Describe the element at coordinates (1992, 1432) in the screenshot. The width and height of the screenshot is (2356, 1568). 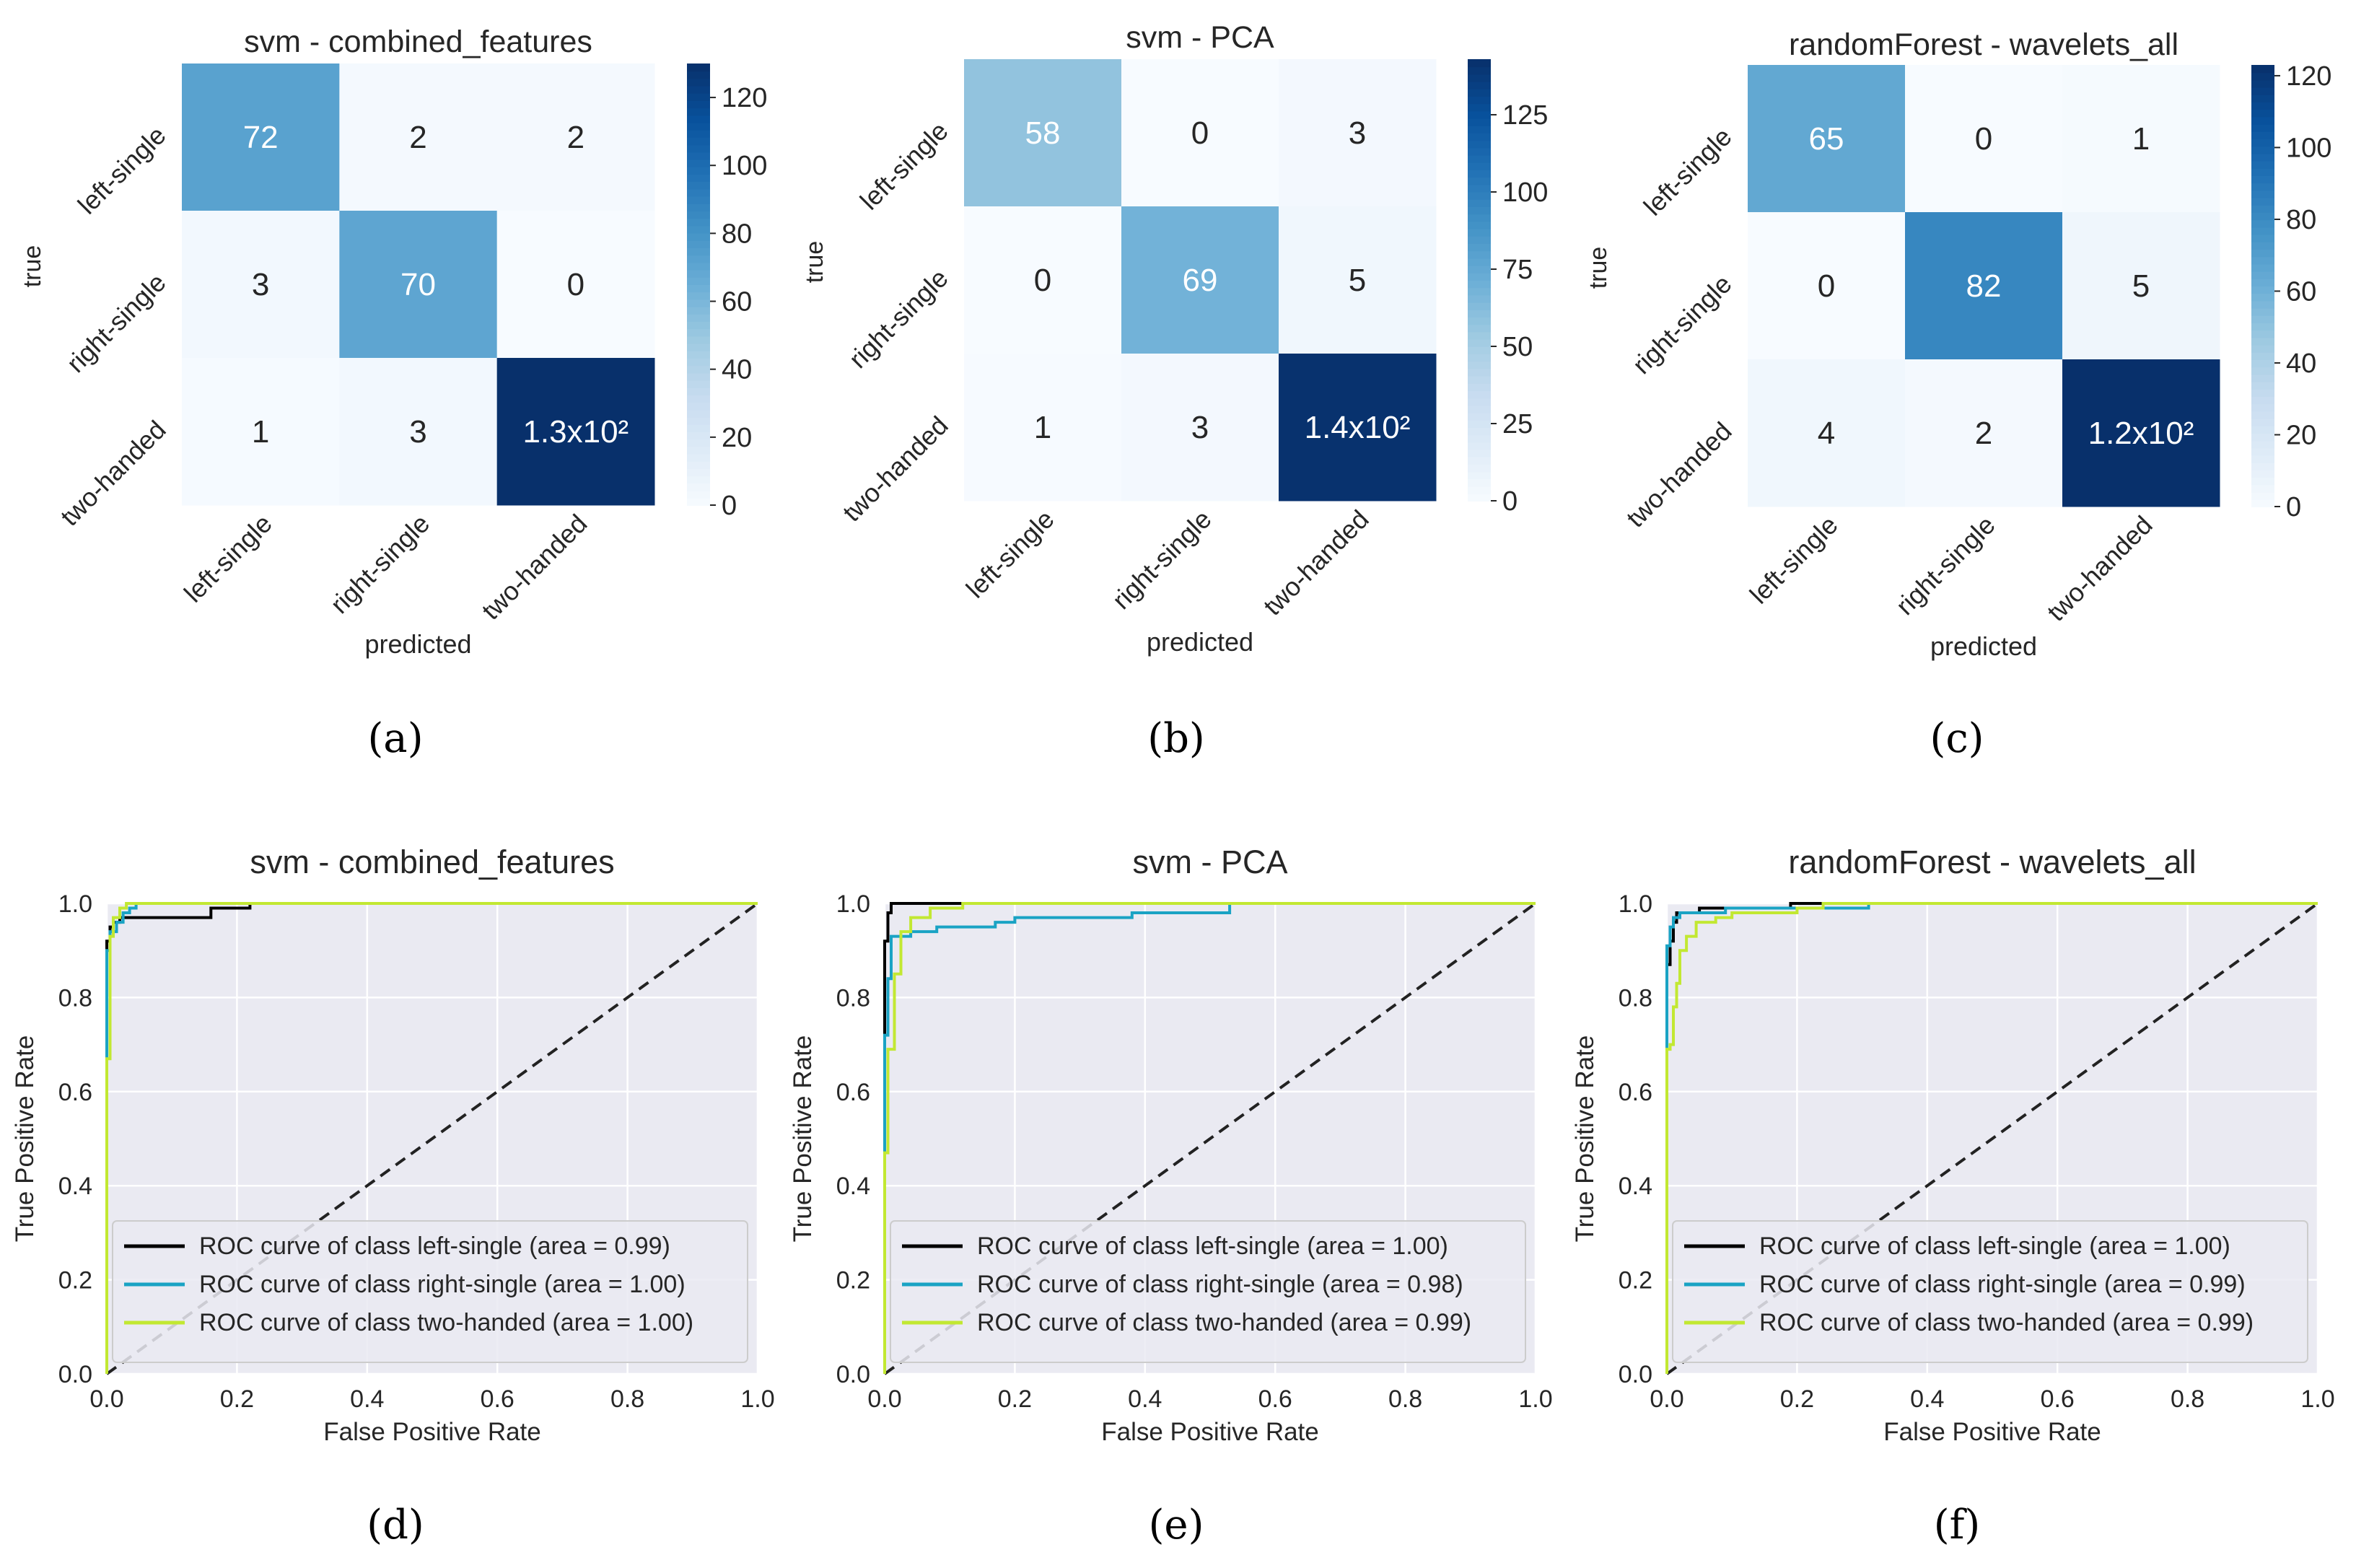
I see `x-axis-label: False Positive Rate` at that location.